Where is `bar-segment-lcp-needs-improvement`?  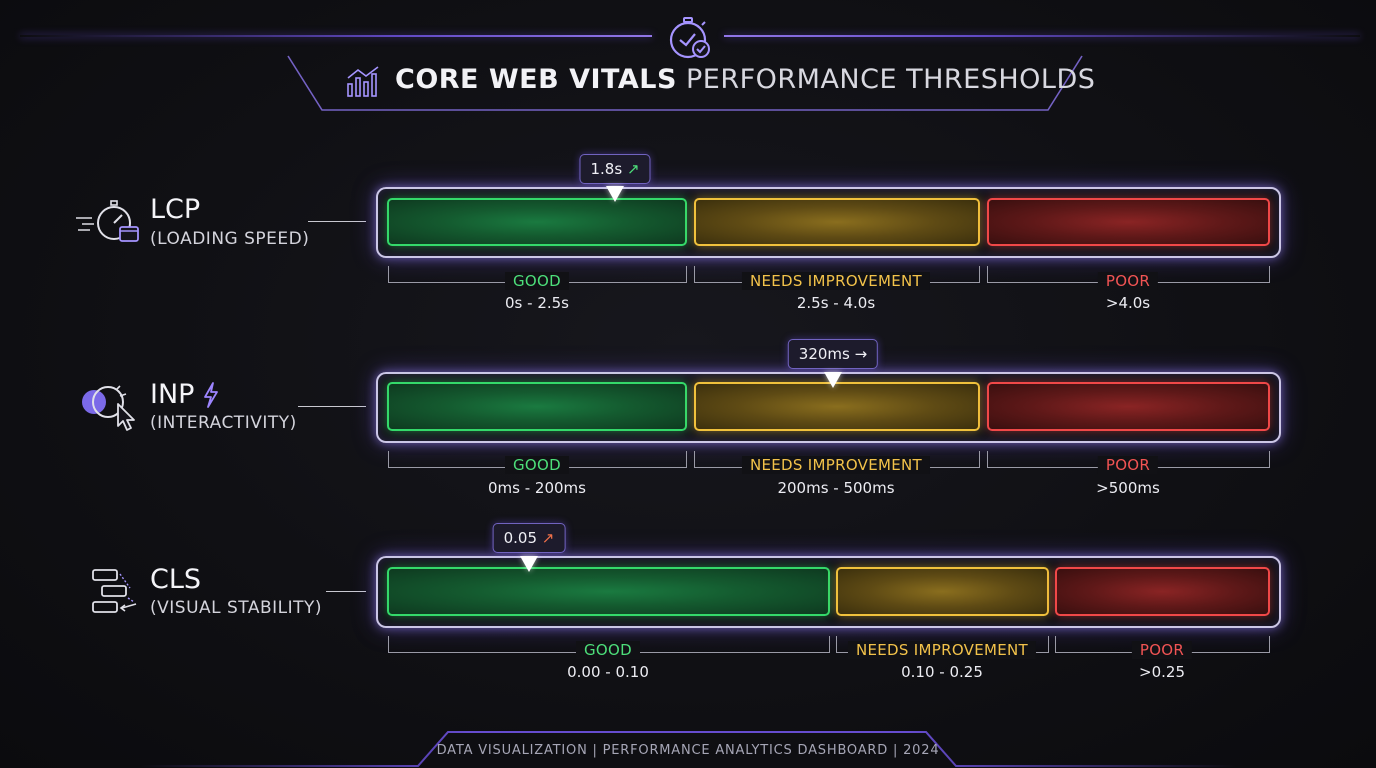 bar-segment-lcp-needs-improvement is located at coordinates (837, 222).